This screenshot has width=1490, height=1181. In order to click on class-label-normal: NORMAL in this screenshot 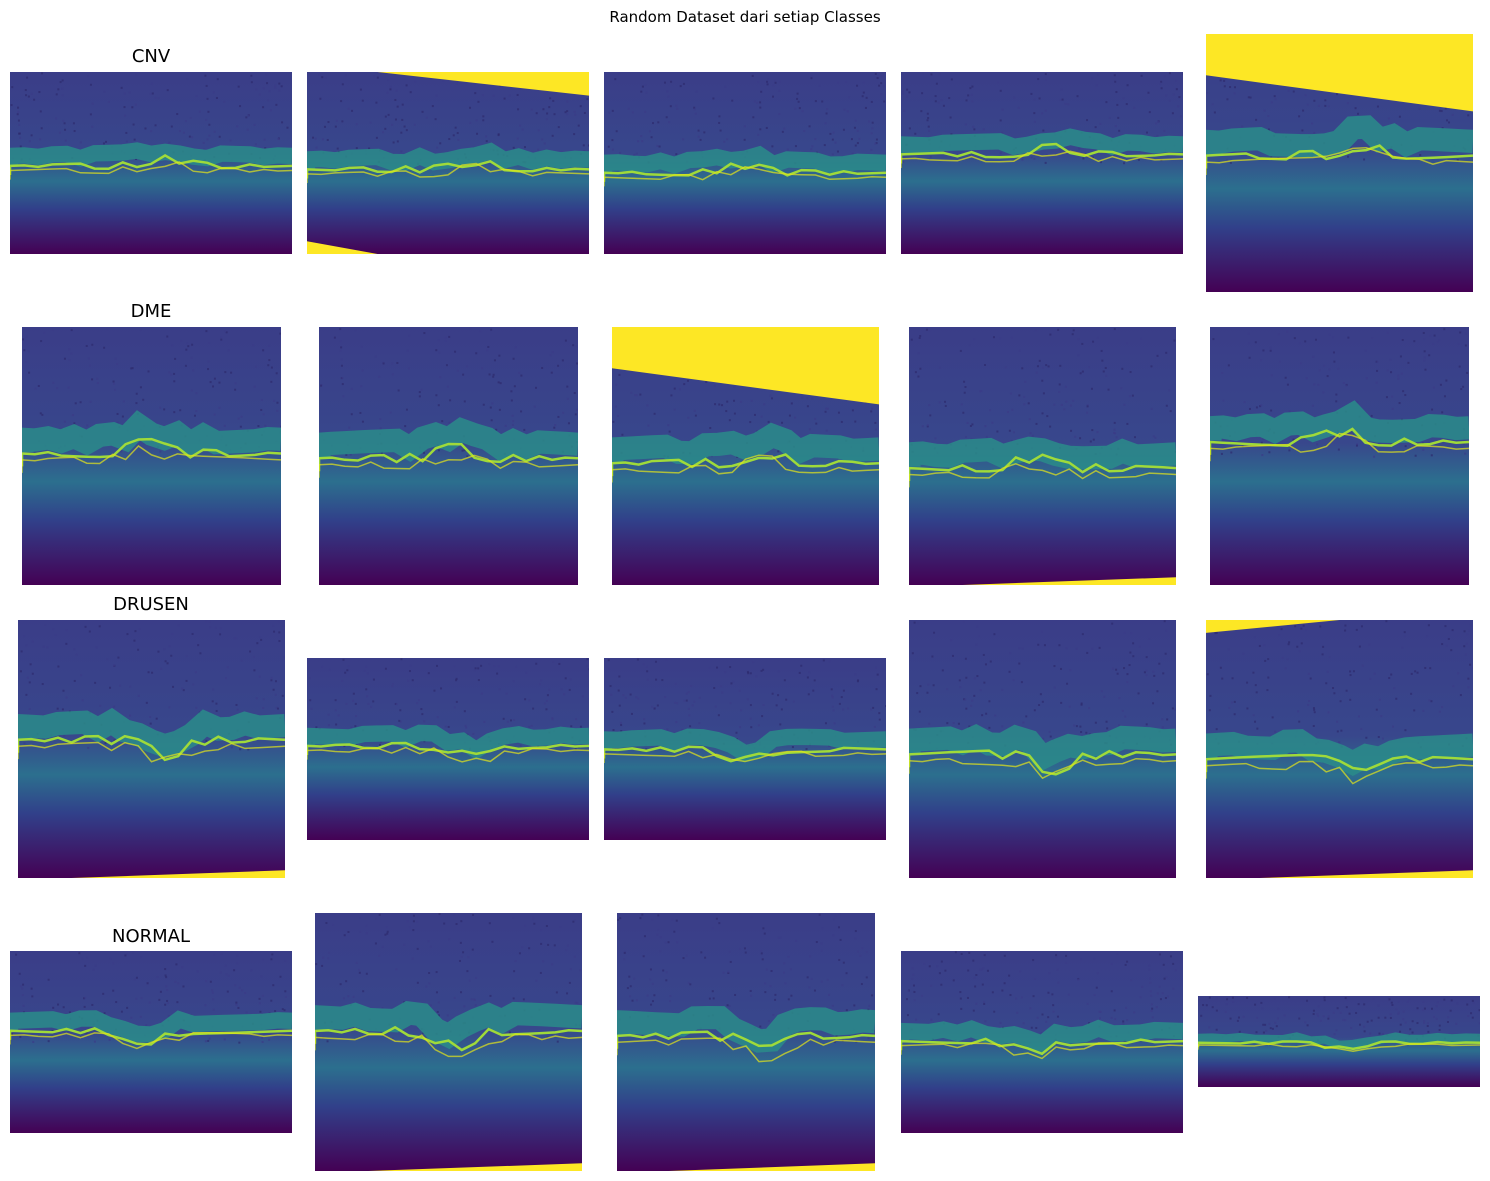, I will do `click(150, 936)`.